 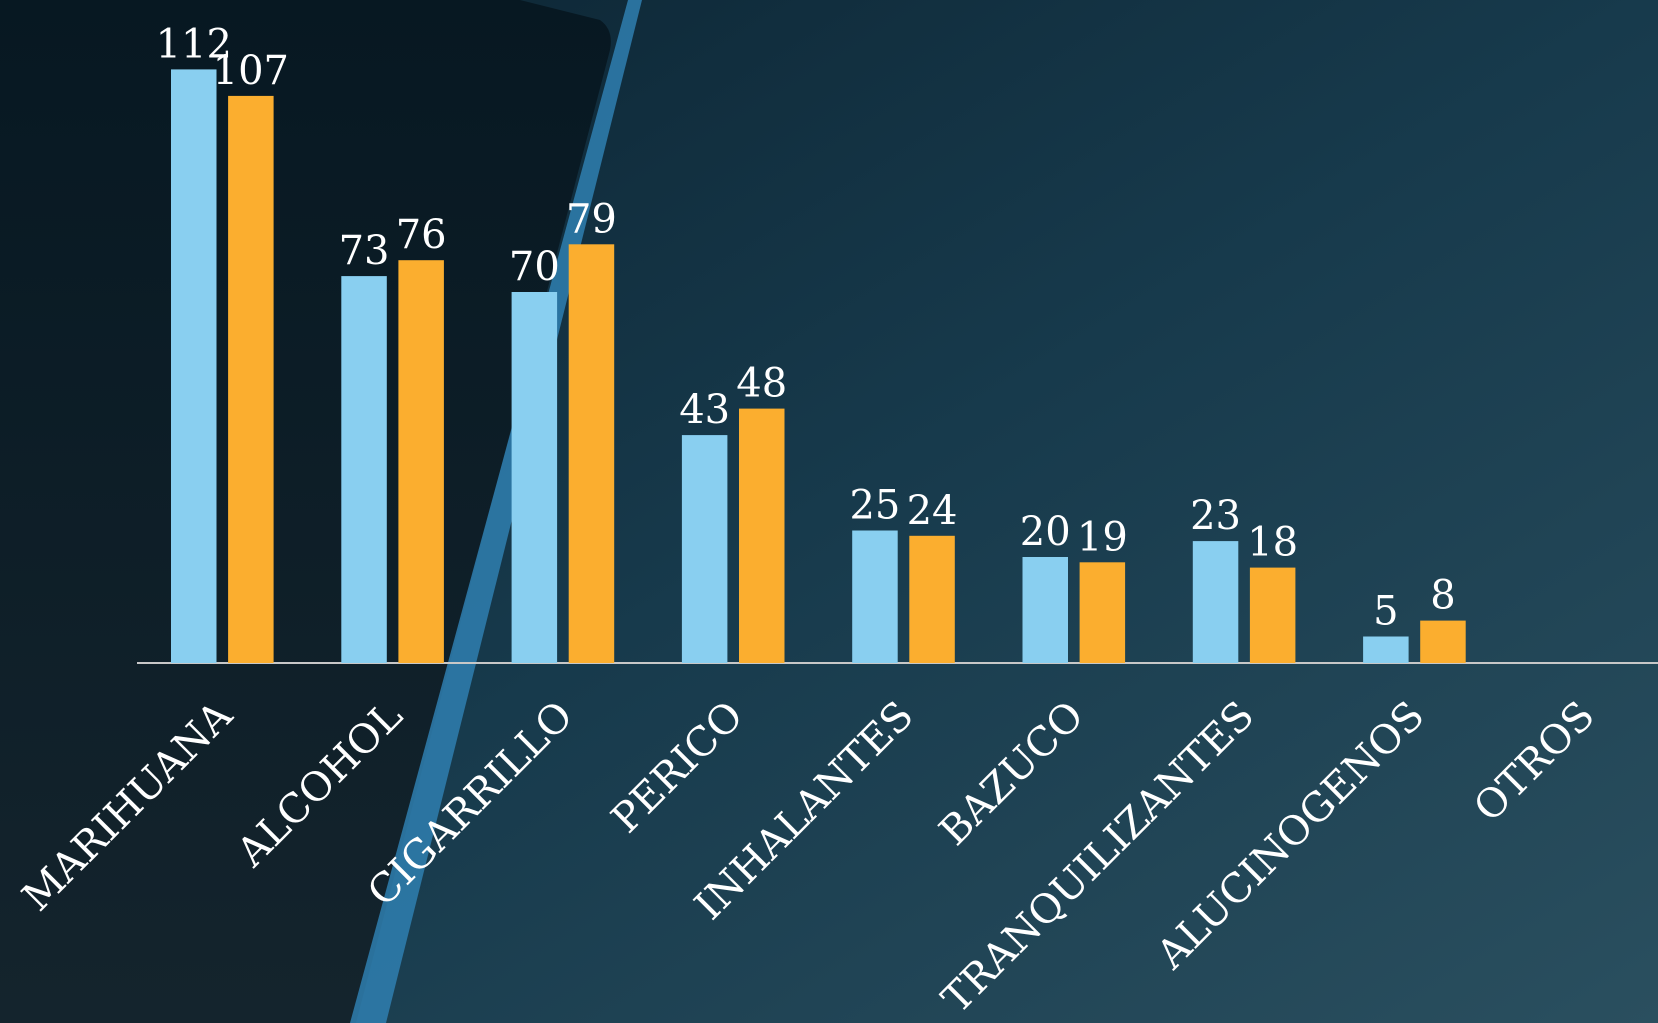 What do you see at coordinates (1215, 516) in the screenshot?
I see `value-label: 23` at bounding box center [1215, 516].